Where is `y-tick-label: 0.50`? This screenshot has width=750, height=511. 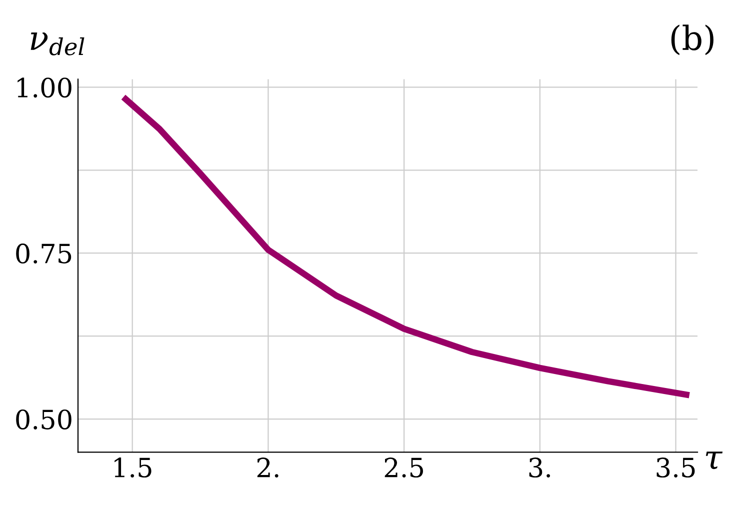 y-tick-label: 0.50 is located at coordinates (44, 419).